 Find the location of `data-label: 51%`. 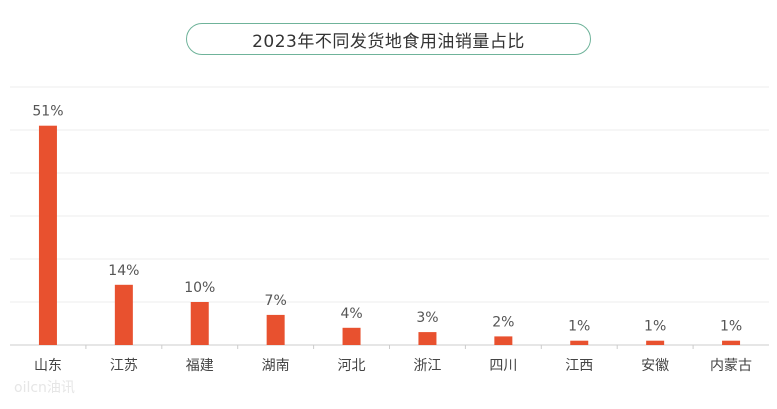

data-label: 51% is located at coordinates (47, 112).